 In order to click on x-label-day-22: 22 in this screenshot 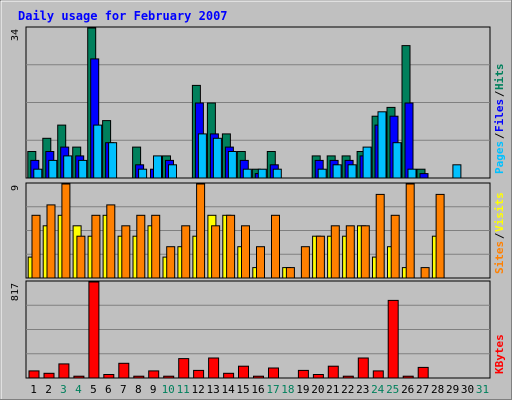, I will do `click(347, 389)`.